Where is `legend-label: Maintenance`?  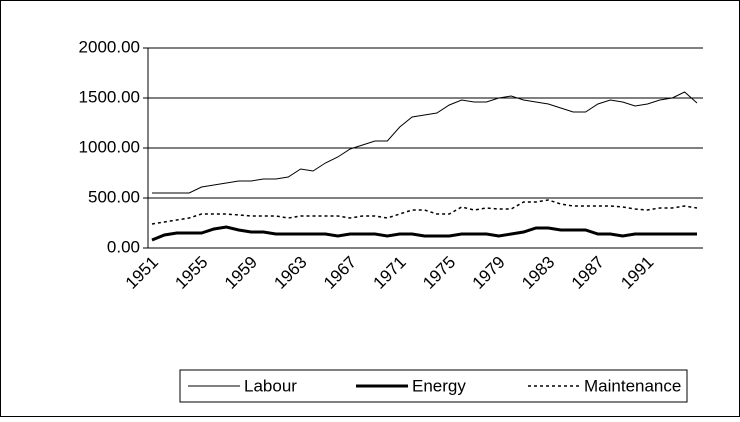 legend-label: Maintenance is located at coordinates (632, 385).